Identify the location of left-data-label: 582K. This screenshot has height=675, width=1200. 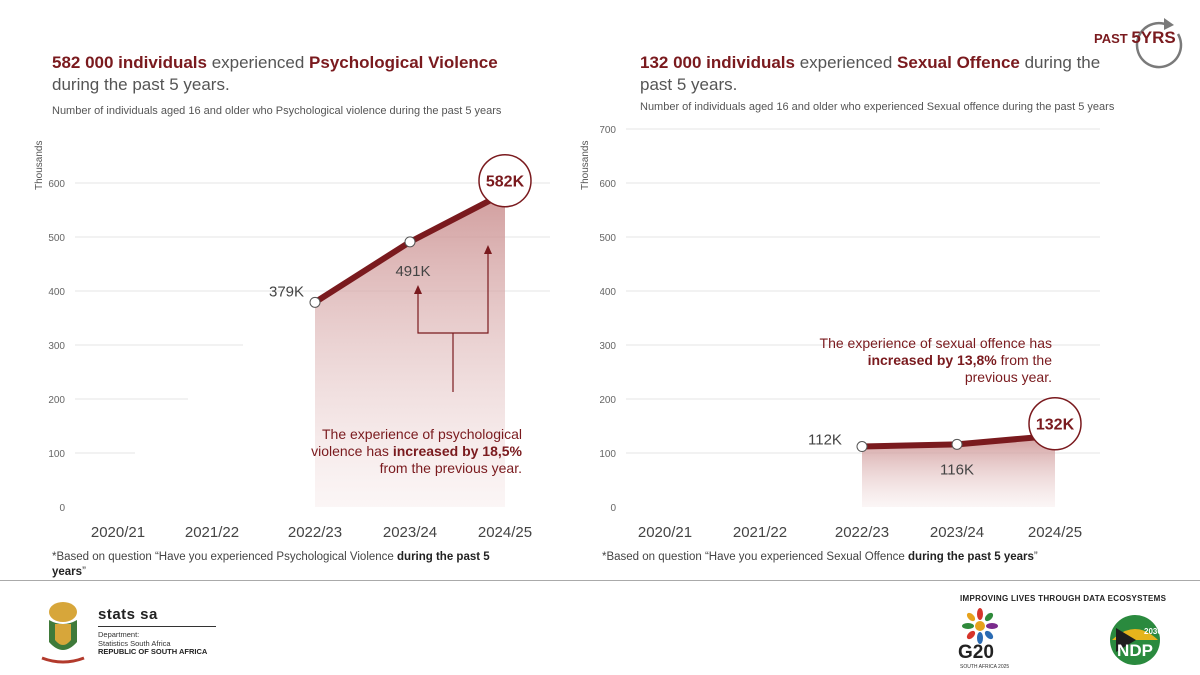
(505, 182).